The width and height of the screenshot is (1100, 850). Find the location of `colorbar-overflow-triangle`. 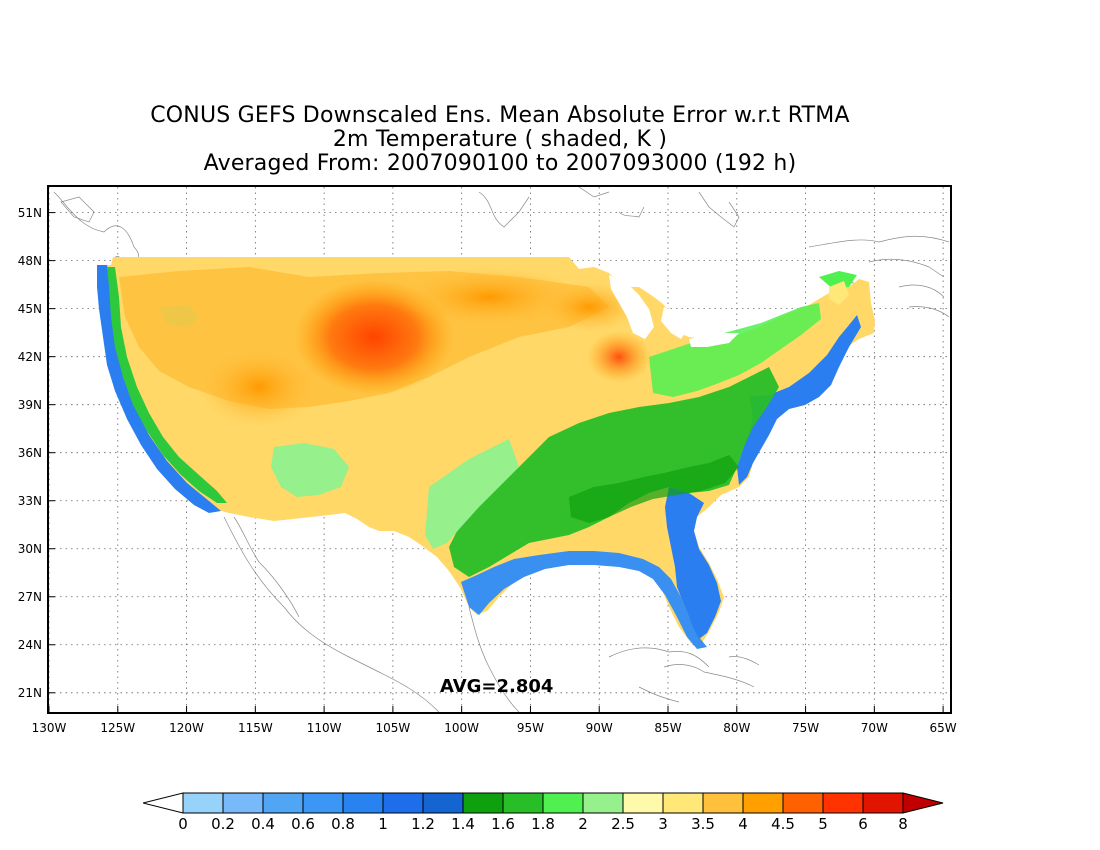

colorbar-overflow-triangle is located at coordinates (923, 803).